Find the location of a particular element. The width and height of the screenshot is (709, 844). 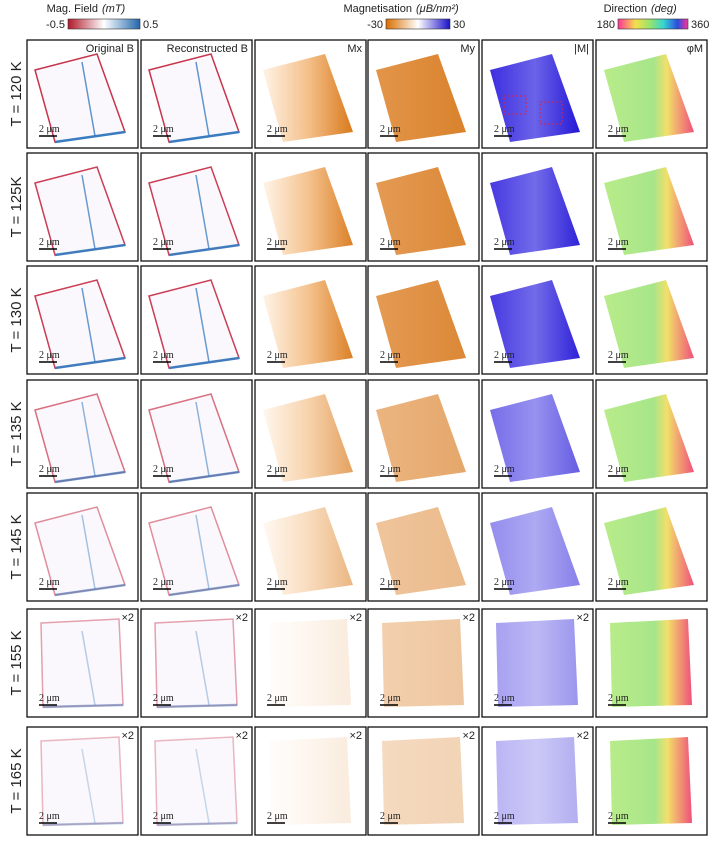

colorbar-unit: (μB/nm²) is located at coordinates (437, 9).